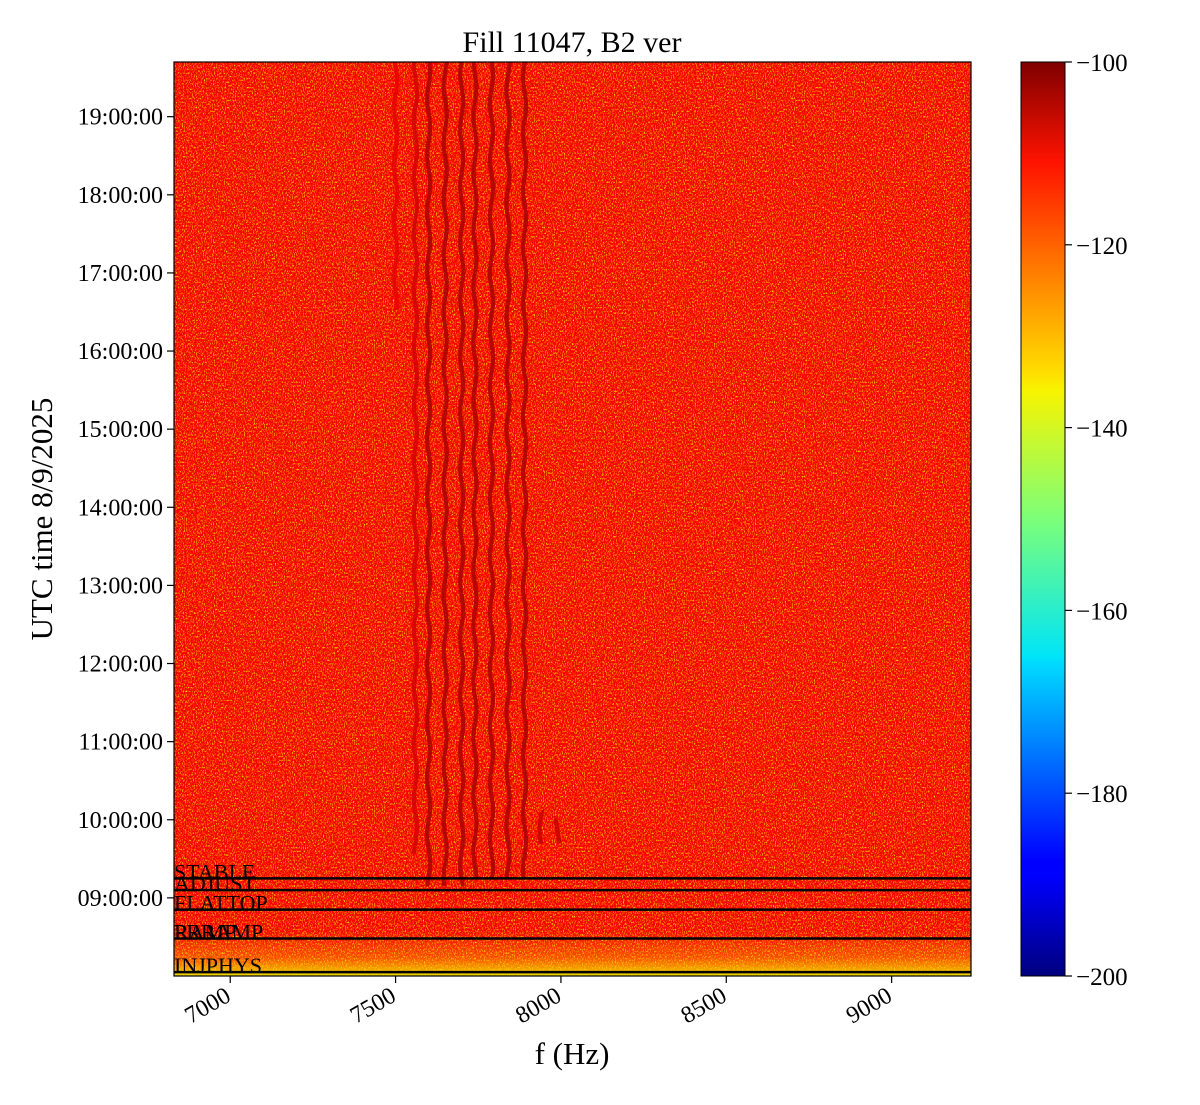  I want to click on colorbar-tick-label: −160, so click(1102, 611).